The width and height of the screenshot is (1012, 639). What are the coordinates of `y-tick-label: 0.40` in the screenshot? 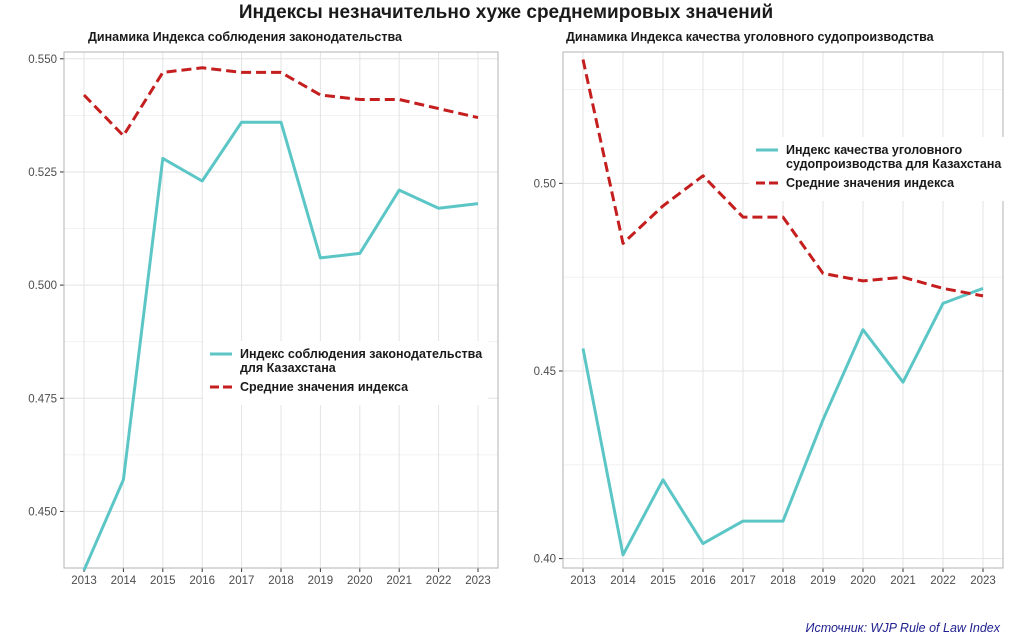 It's located at (545, 560).